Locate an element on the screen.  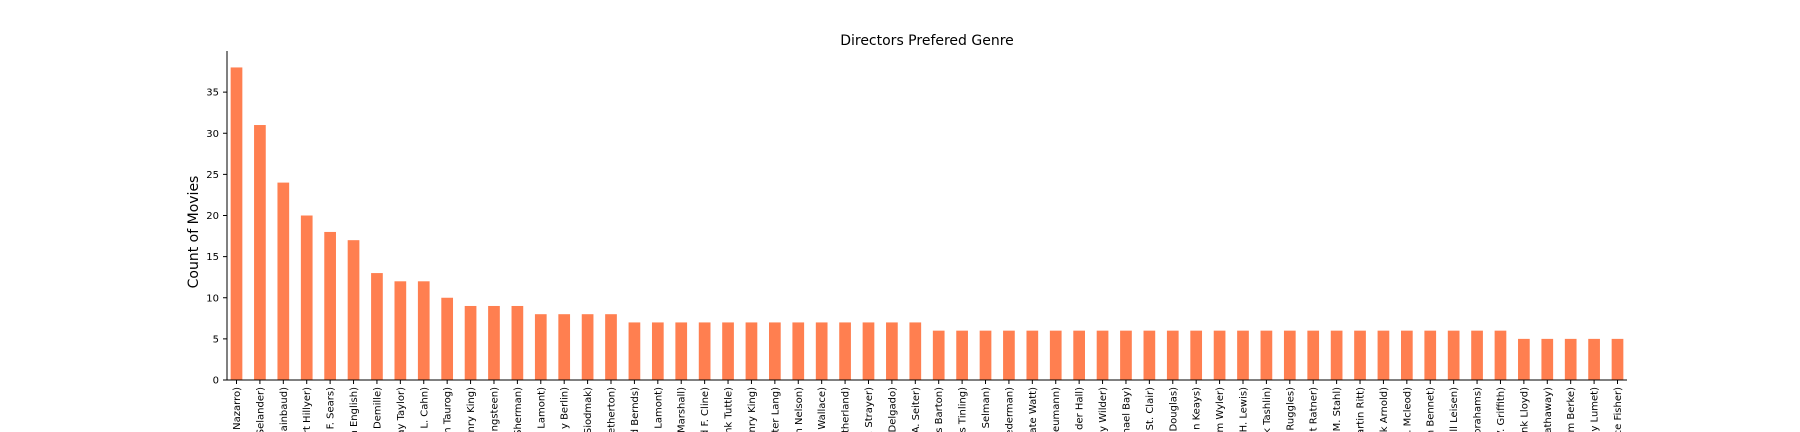
x-tick-label: hael Bay) is located at coordinates (1126, 409).